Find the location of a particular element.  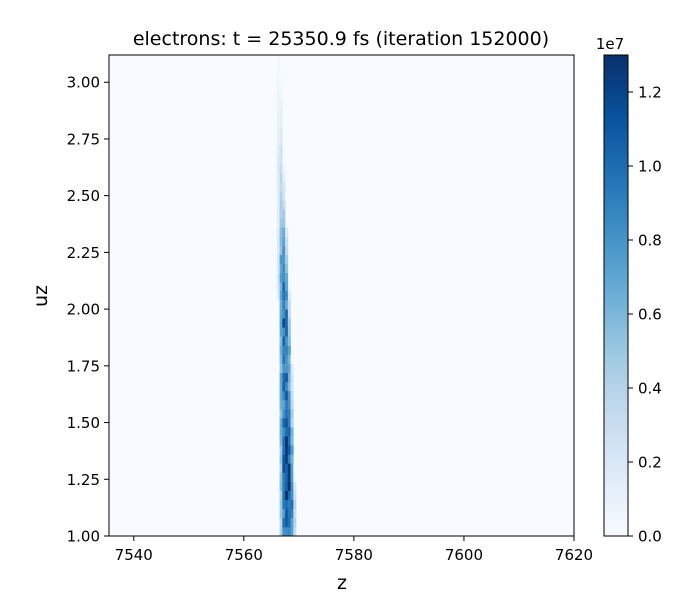

x-tick-label: 7620 is located at coordinates (574, 555).